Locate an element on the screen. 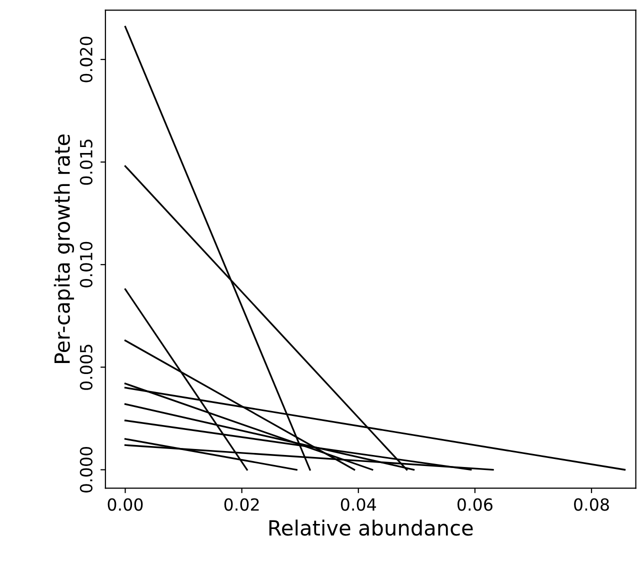 This screenshot has height=569, width=639. y-tick-label: 0.015 is located at coordinates (86, 162).